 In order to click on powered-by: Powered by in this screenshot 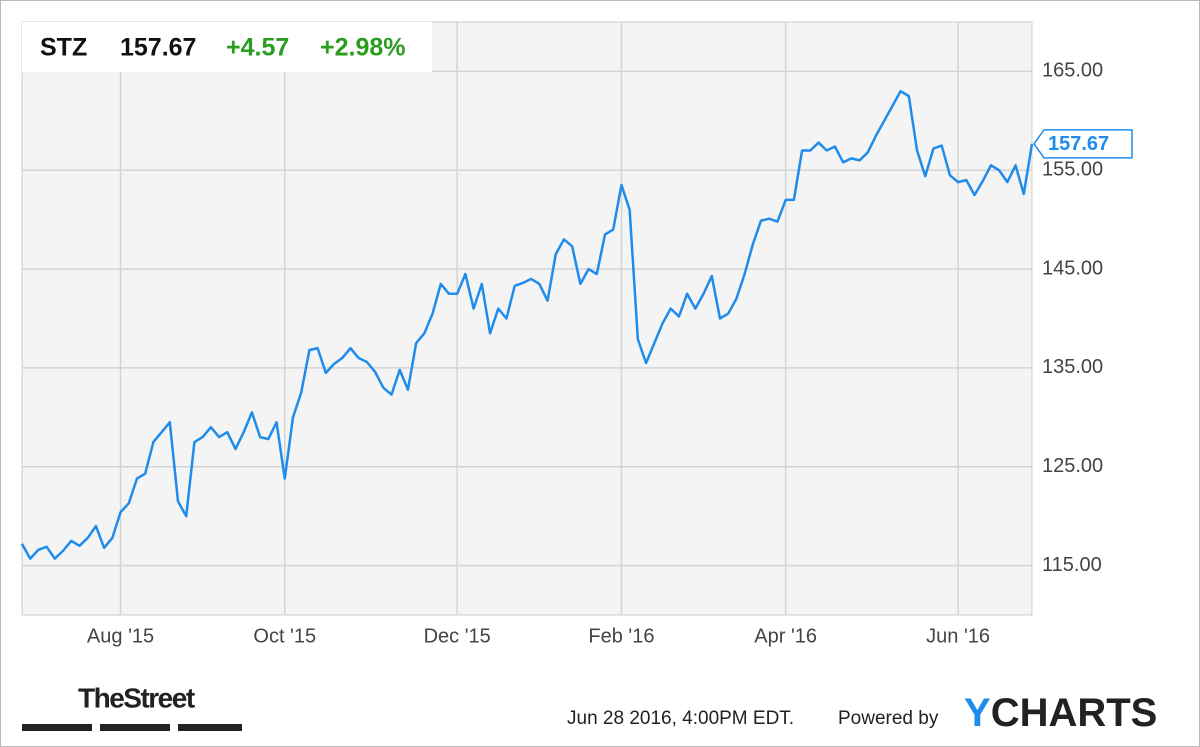, I will do `click(888, 718)`.